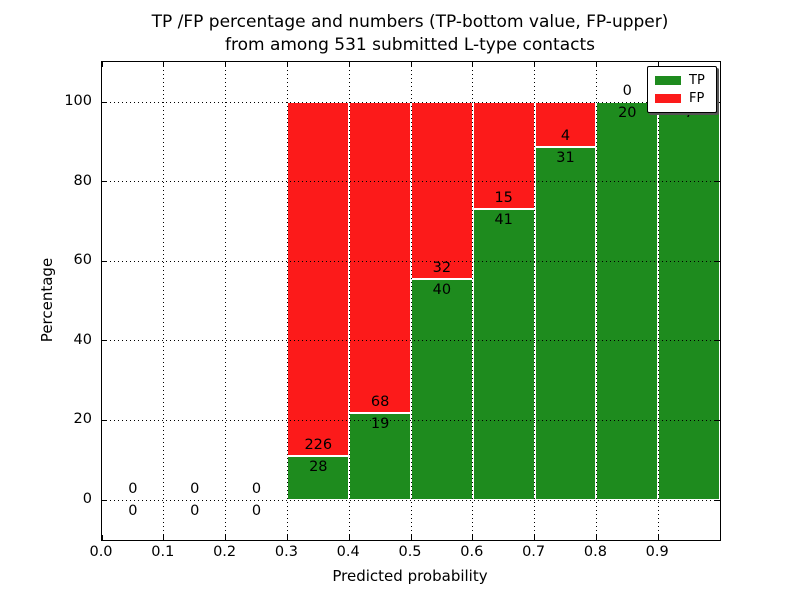 This screenshot has width=800, height=600. Describe the element at coordinates (82, 339) in the screenshot. I see `y-tick-label: 40` at that location.